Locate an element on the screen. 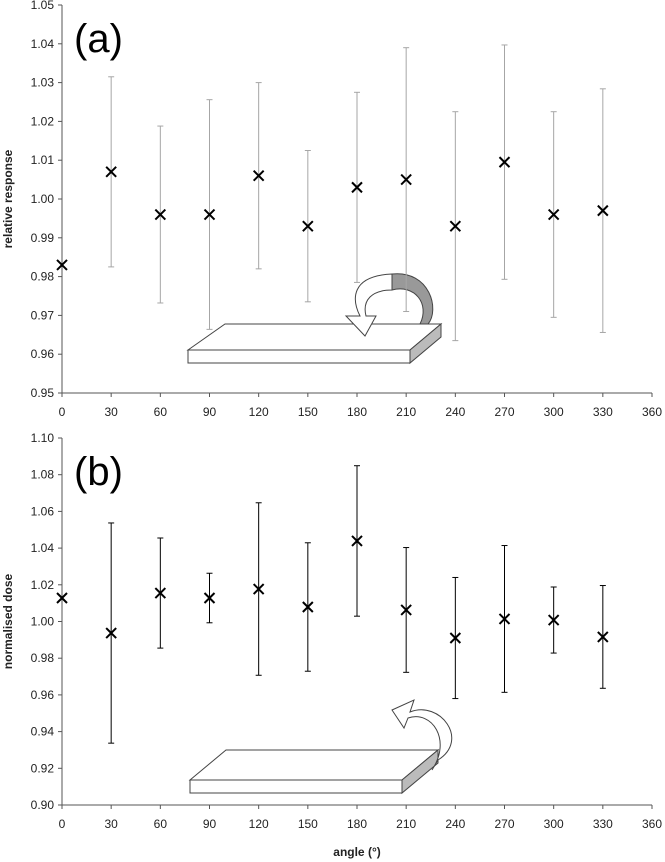 Image resolution: width=665 pixels, height=862 pixels. y-tick-label: 1.03 is located at coordinates (43, 83).